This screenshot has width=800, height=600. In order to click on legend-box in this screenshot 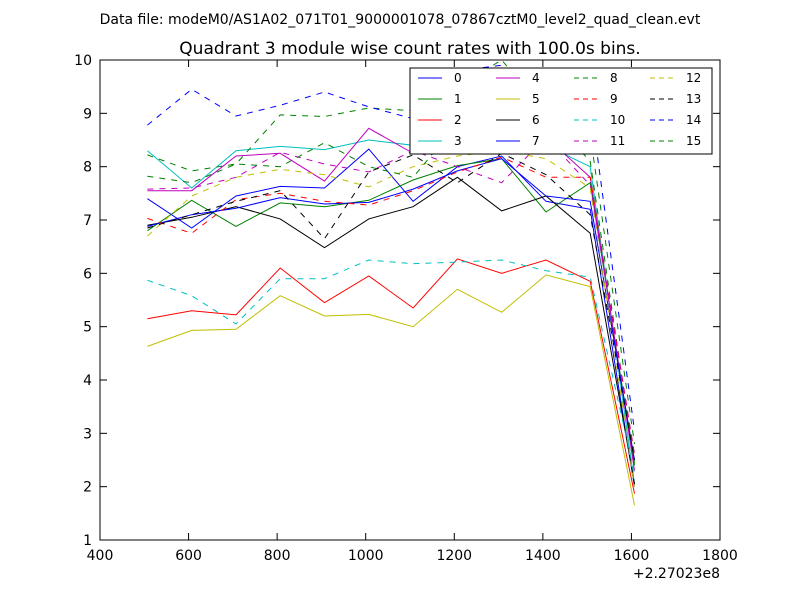, I will do `click(561, 111)`.